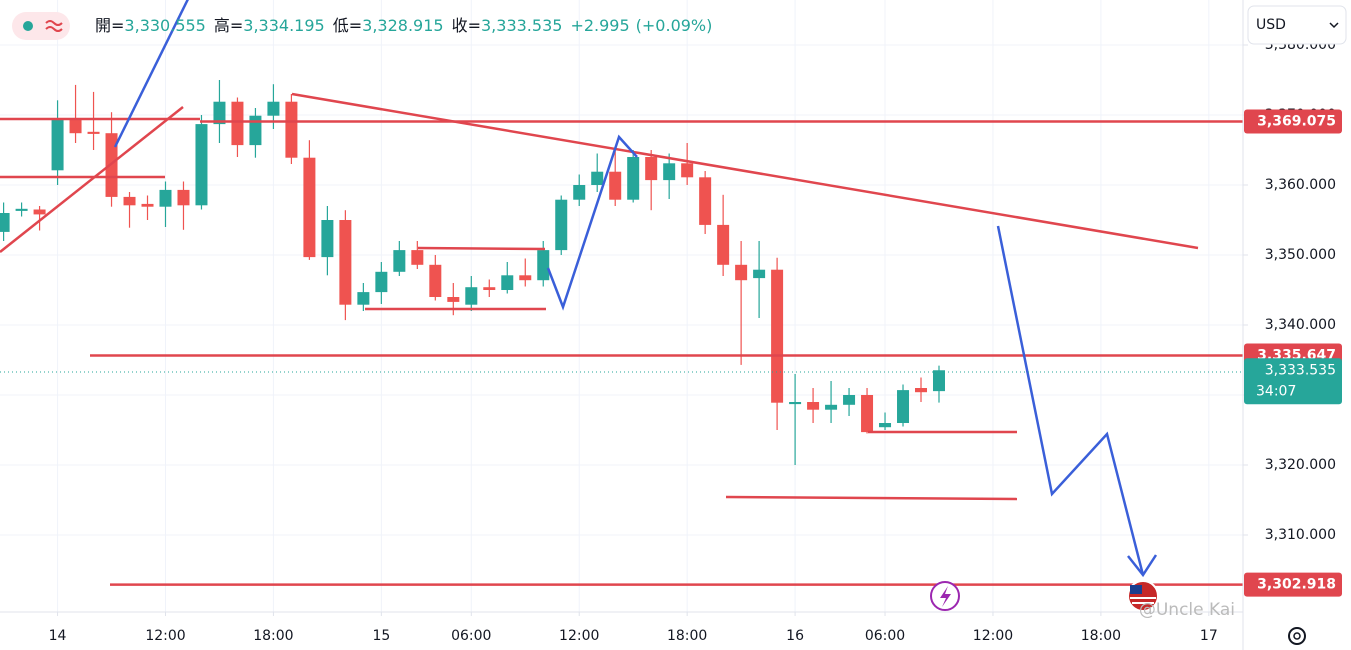 Image resolution: width=1351 pixels, height=650 pixels. What do you see at coordinates (599, 25) in the screenshot?
I see `change: +2.995` at bounding box center [599, 25].